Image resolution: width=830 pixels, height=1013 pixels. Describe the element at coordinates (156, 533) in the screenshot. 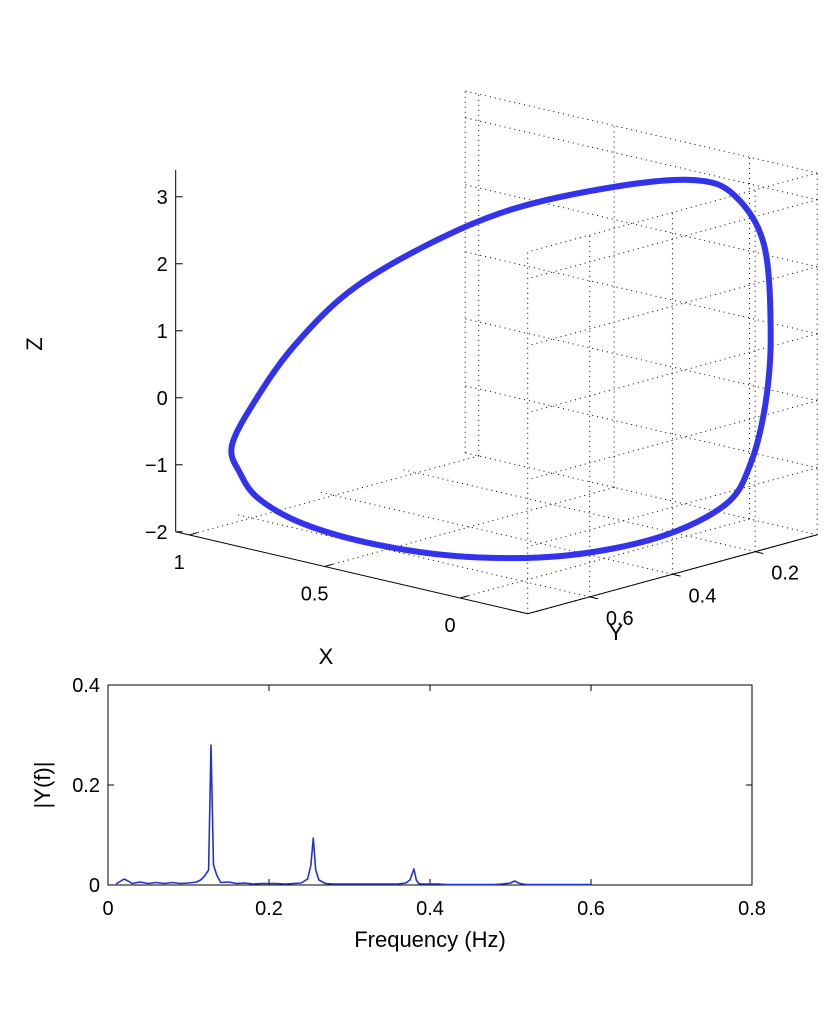

I see `z-tick-label: −2` at that location.